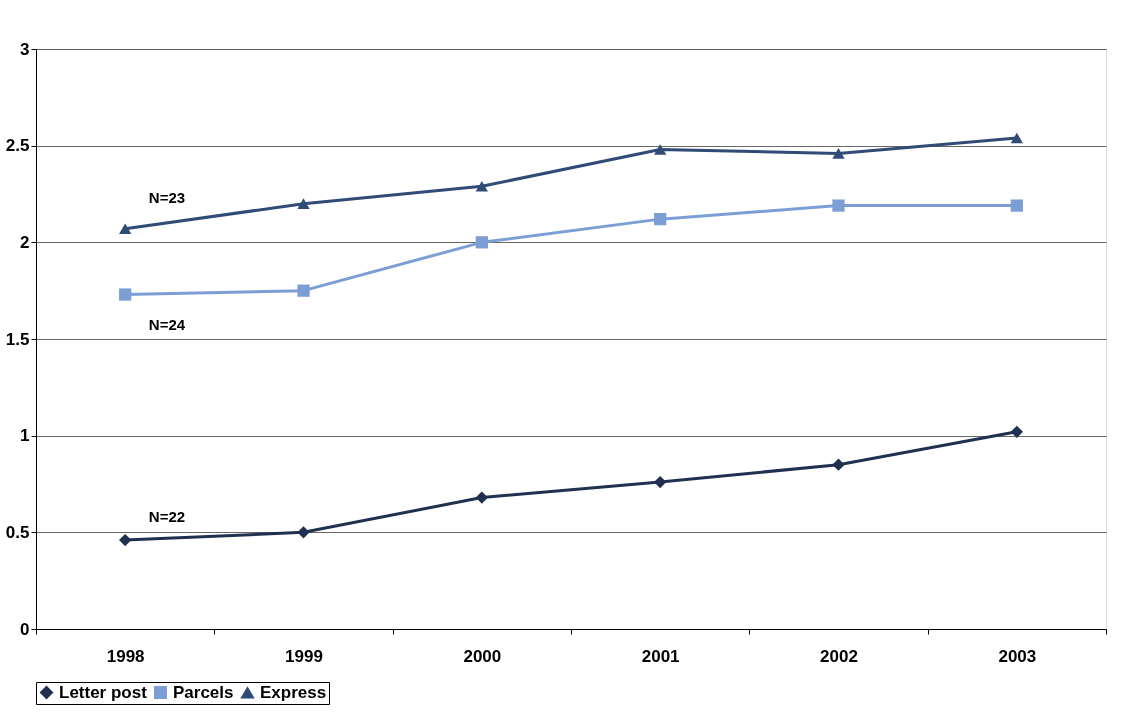  I want to click on legend-label: Letter post, so click(103, 692).